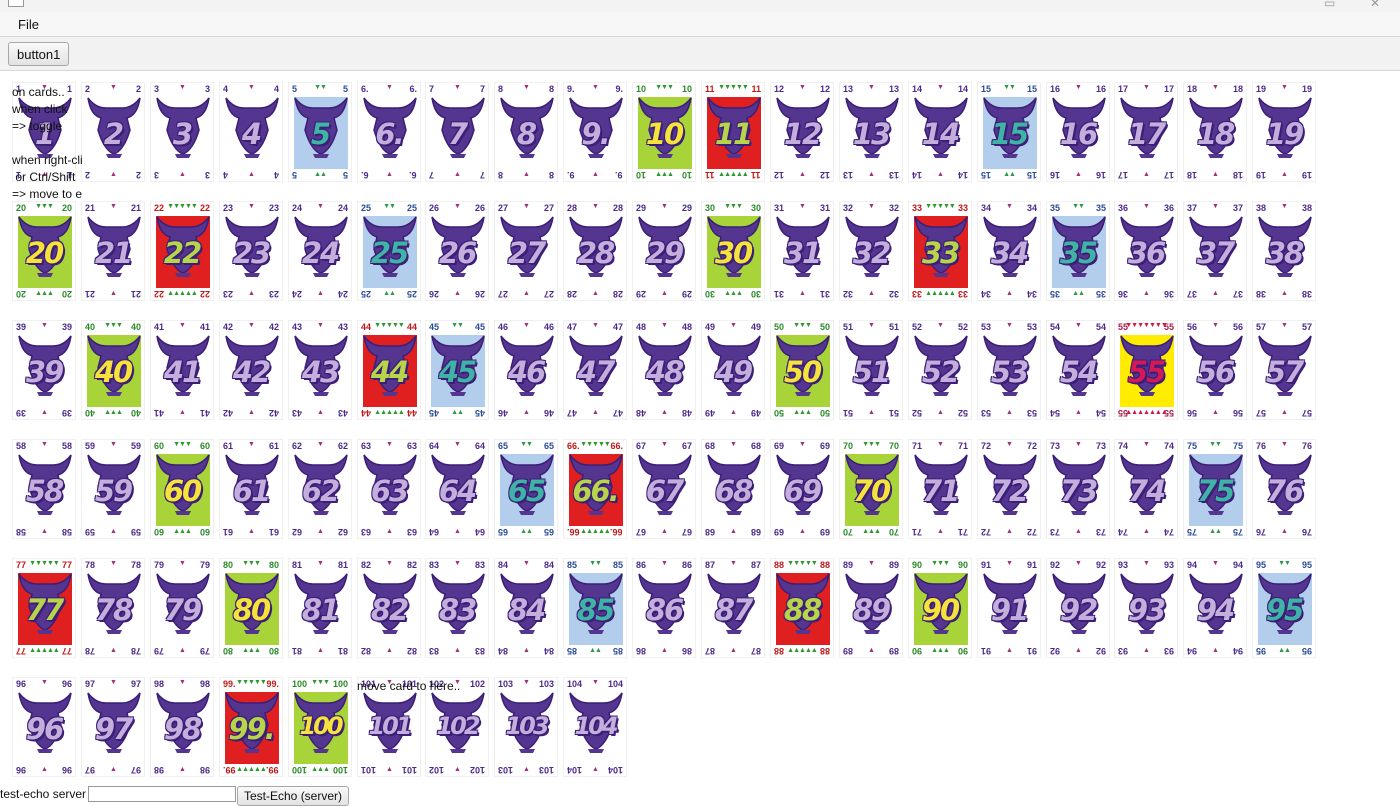 This screenshot has width=1400, height=806. Describe the element at coordinates (1009, 251) in the screenshot. I see `card-34: 34 34 ▼ 34 ▲ 34 34` at that location.